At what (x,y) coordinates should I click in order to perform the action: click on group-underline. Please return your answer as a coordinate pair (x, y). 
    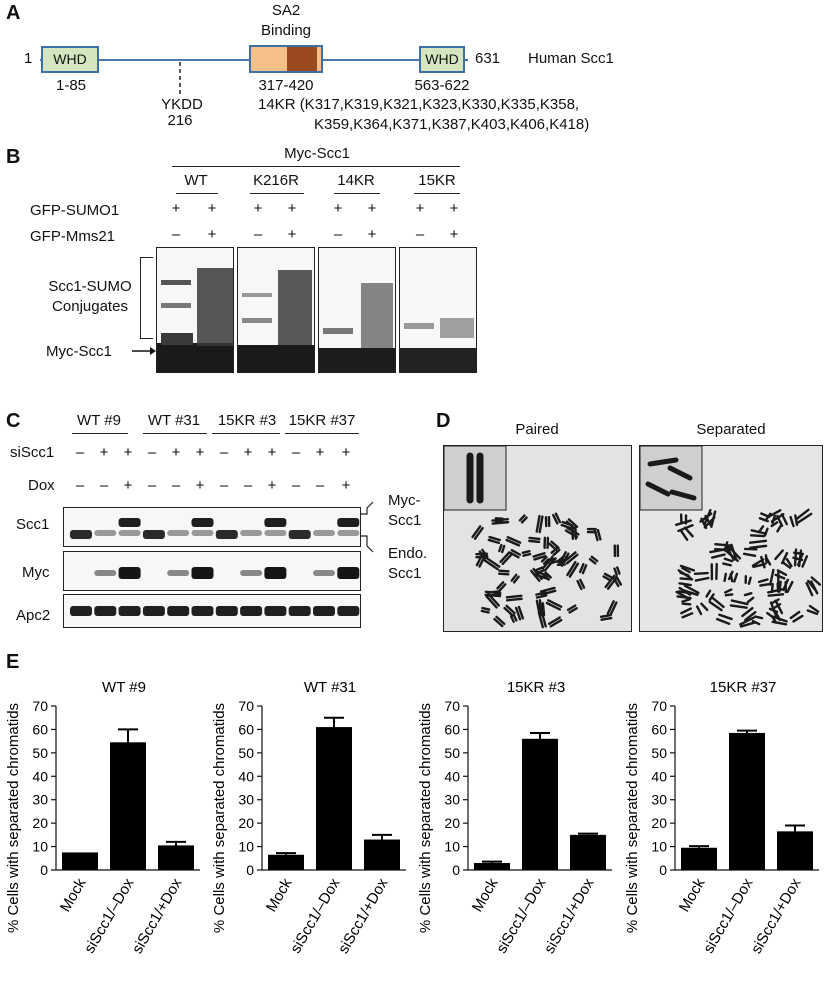
    Looking at the image, I should click on (197, 193).